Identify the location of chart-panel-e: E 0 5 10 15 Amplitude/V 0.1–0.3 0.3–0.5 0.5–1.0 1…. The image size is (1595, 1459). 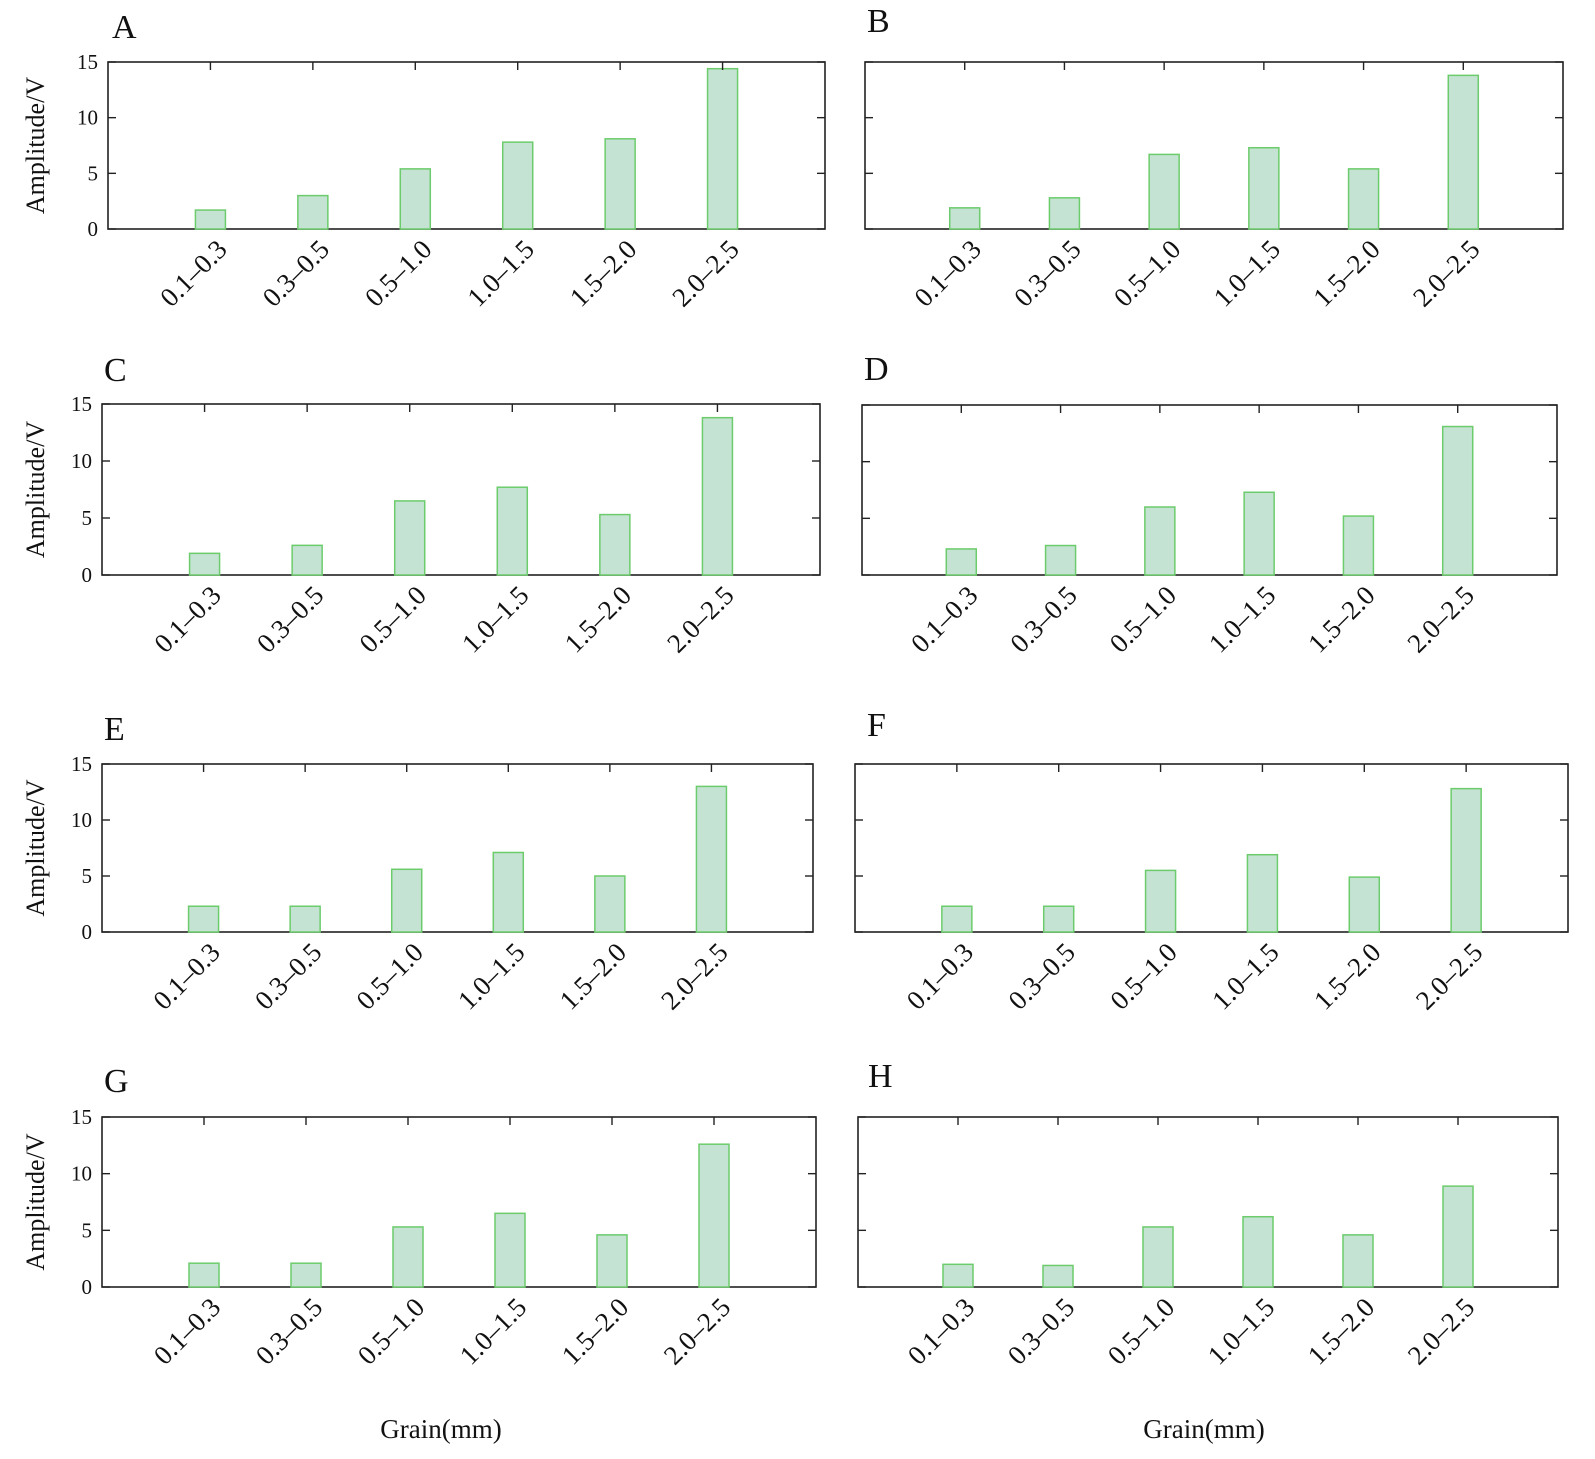
(417, 863).